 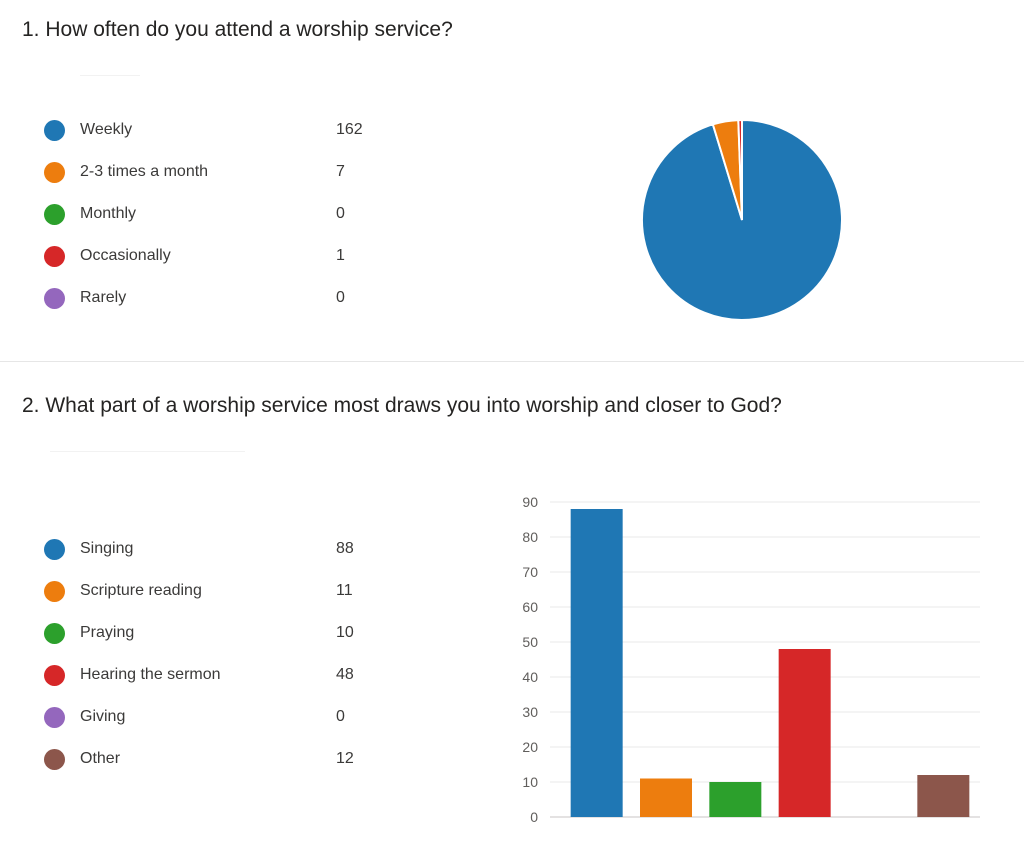 What do you see at coordinates (141, 590) in the screenshot?
I see `legend-label: Scripture reading` at bounding box center [141, 590].